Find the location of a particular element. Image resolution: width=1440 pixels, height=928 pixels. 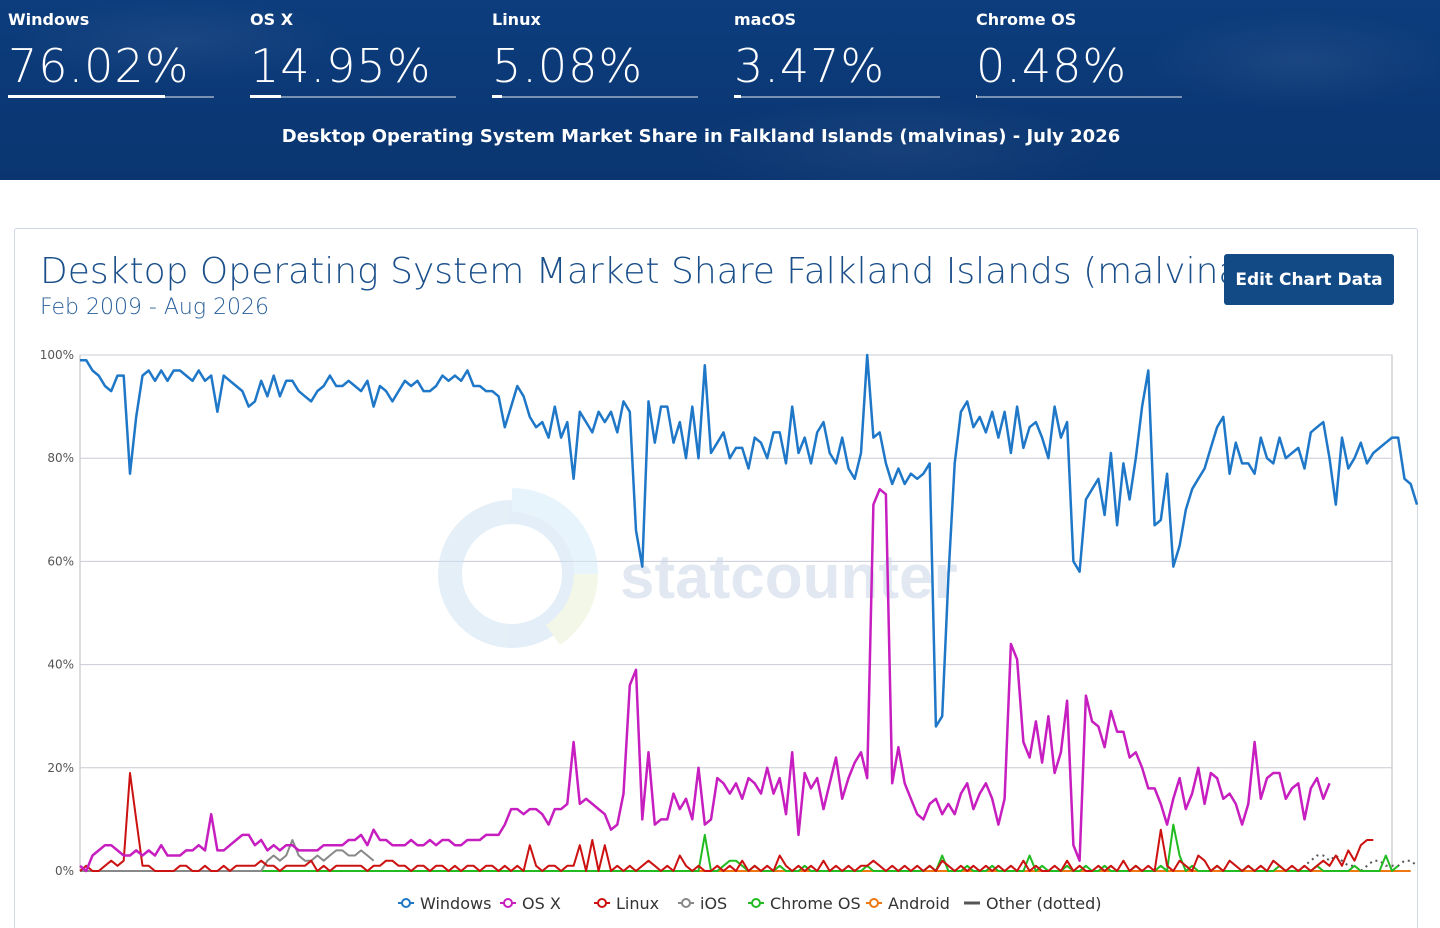

series-line-ios is located at coordinates (227, 855).